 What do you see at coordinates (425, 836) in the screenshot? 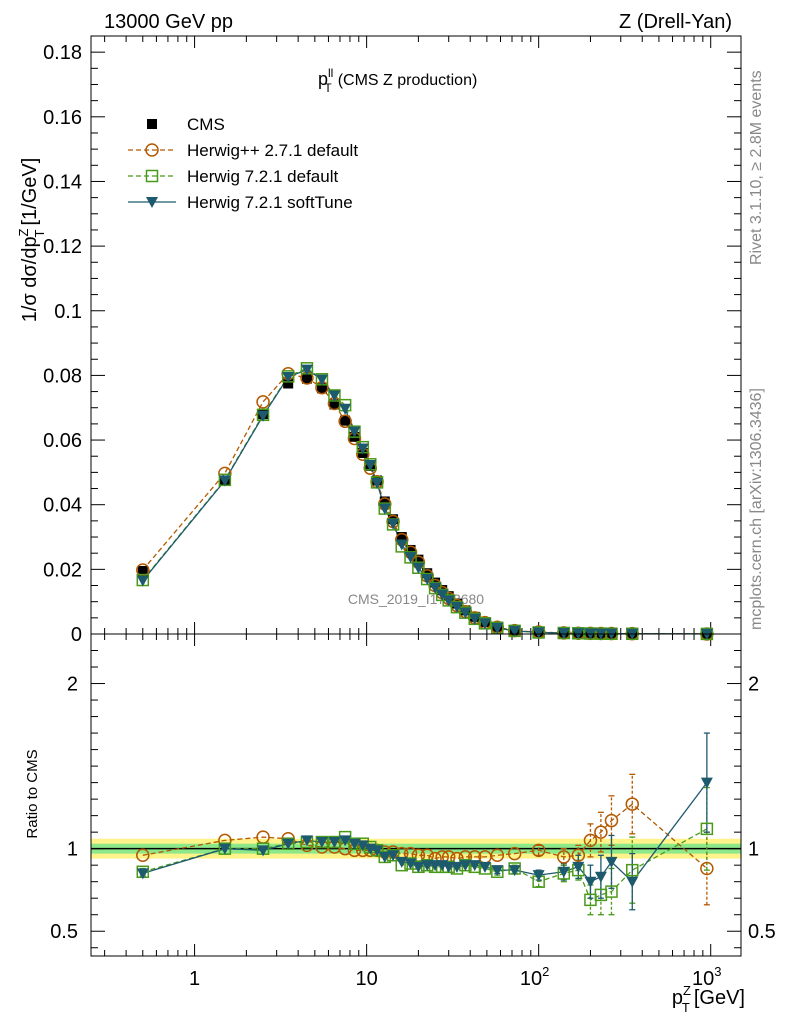
I see `series-line-ratio` at bounding box center [425, 836].